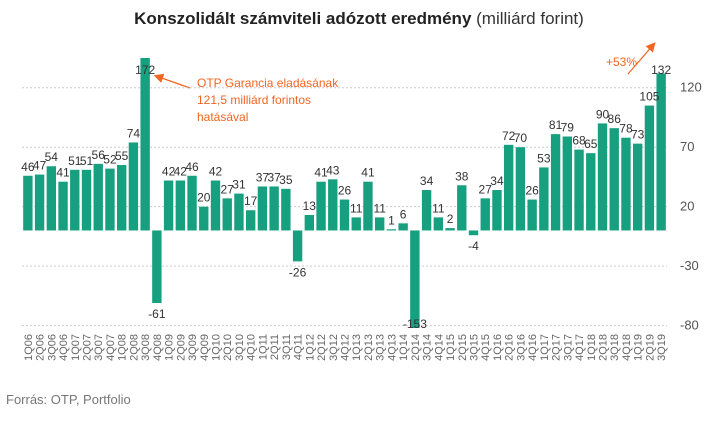 The image size is (718, 422). I want to click on value-label: 13, so click(310, 206).